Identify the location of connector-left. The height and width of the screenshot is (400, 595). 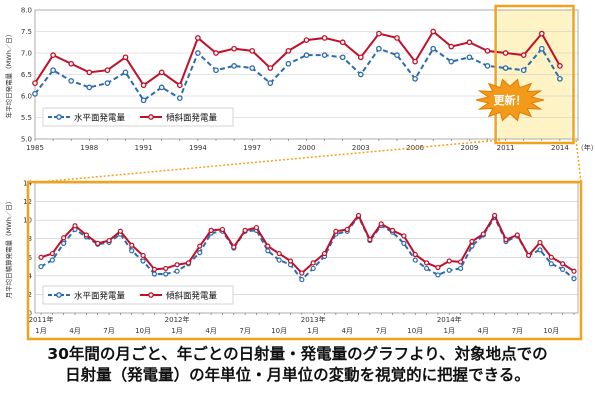
(270, 161).